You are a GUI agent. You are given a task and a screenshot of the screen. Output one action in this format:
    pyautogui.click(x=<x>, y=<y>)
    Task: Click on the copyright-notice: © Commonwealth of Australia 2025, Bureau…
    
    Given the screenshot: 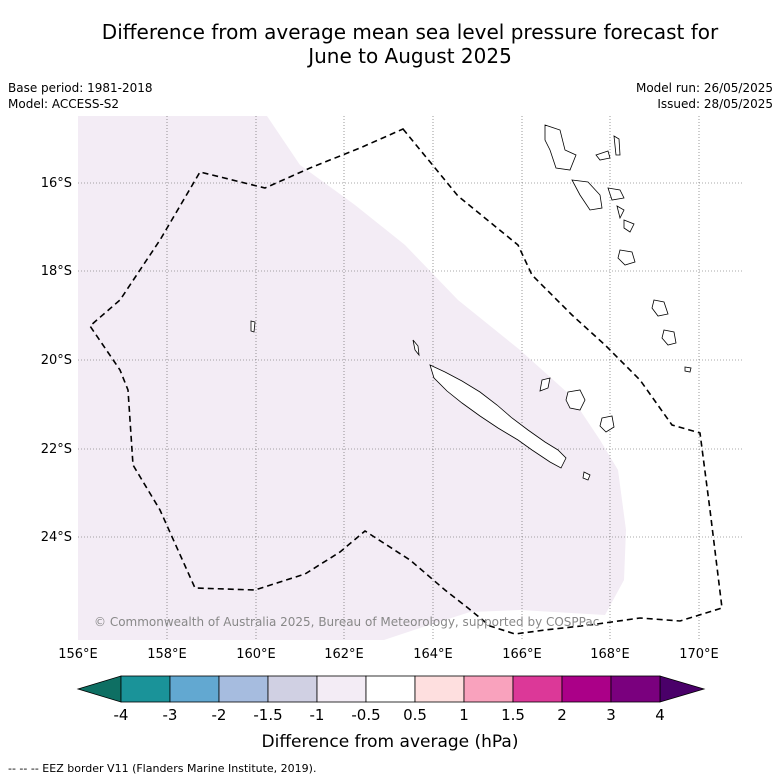 What is the action you would take?
    pyautogui.click(x=346, y=622)
    